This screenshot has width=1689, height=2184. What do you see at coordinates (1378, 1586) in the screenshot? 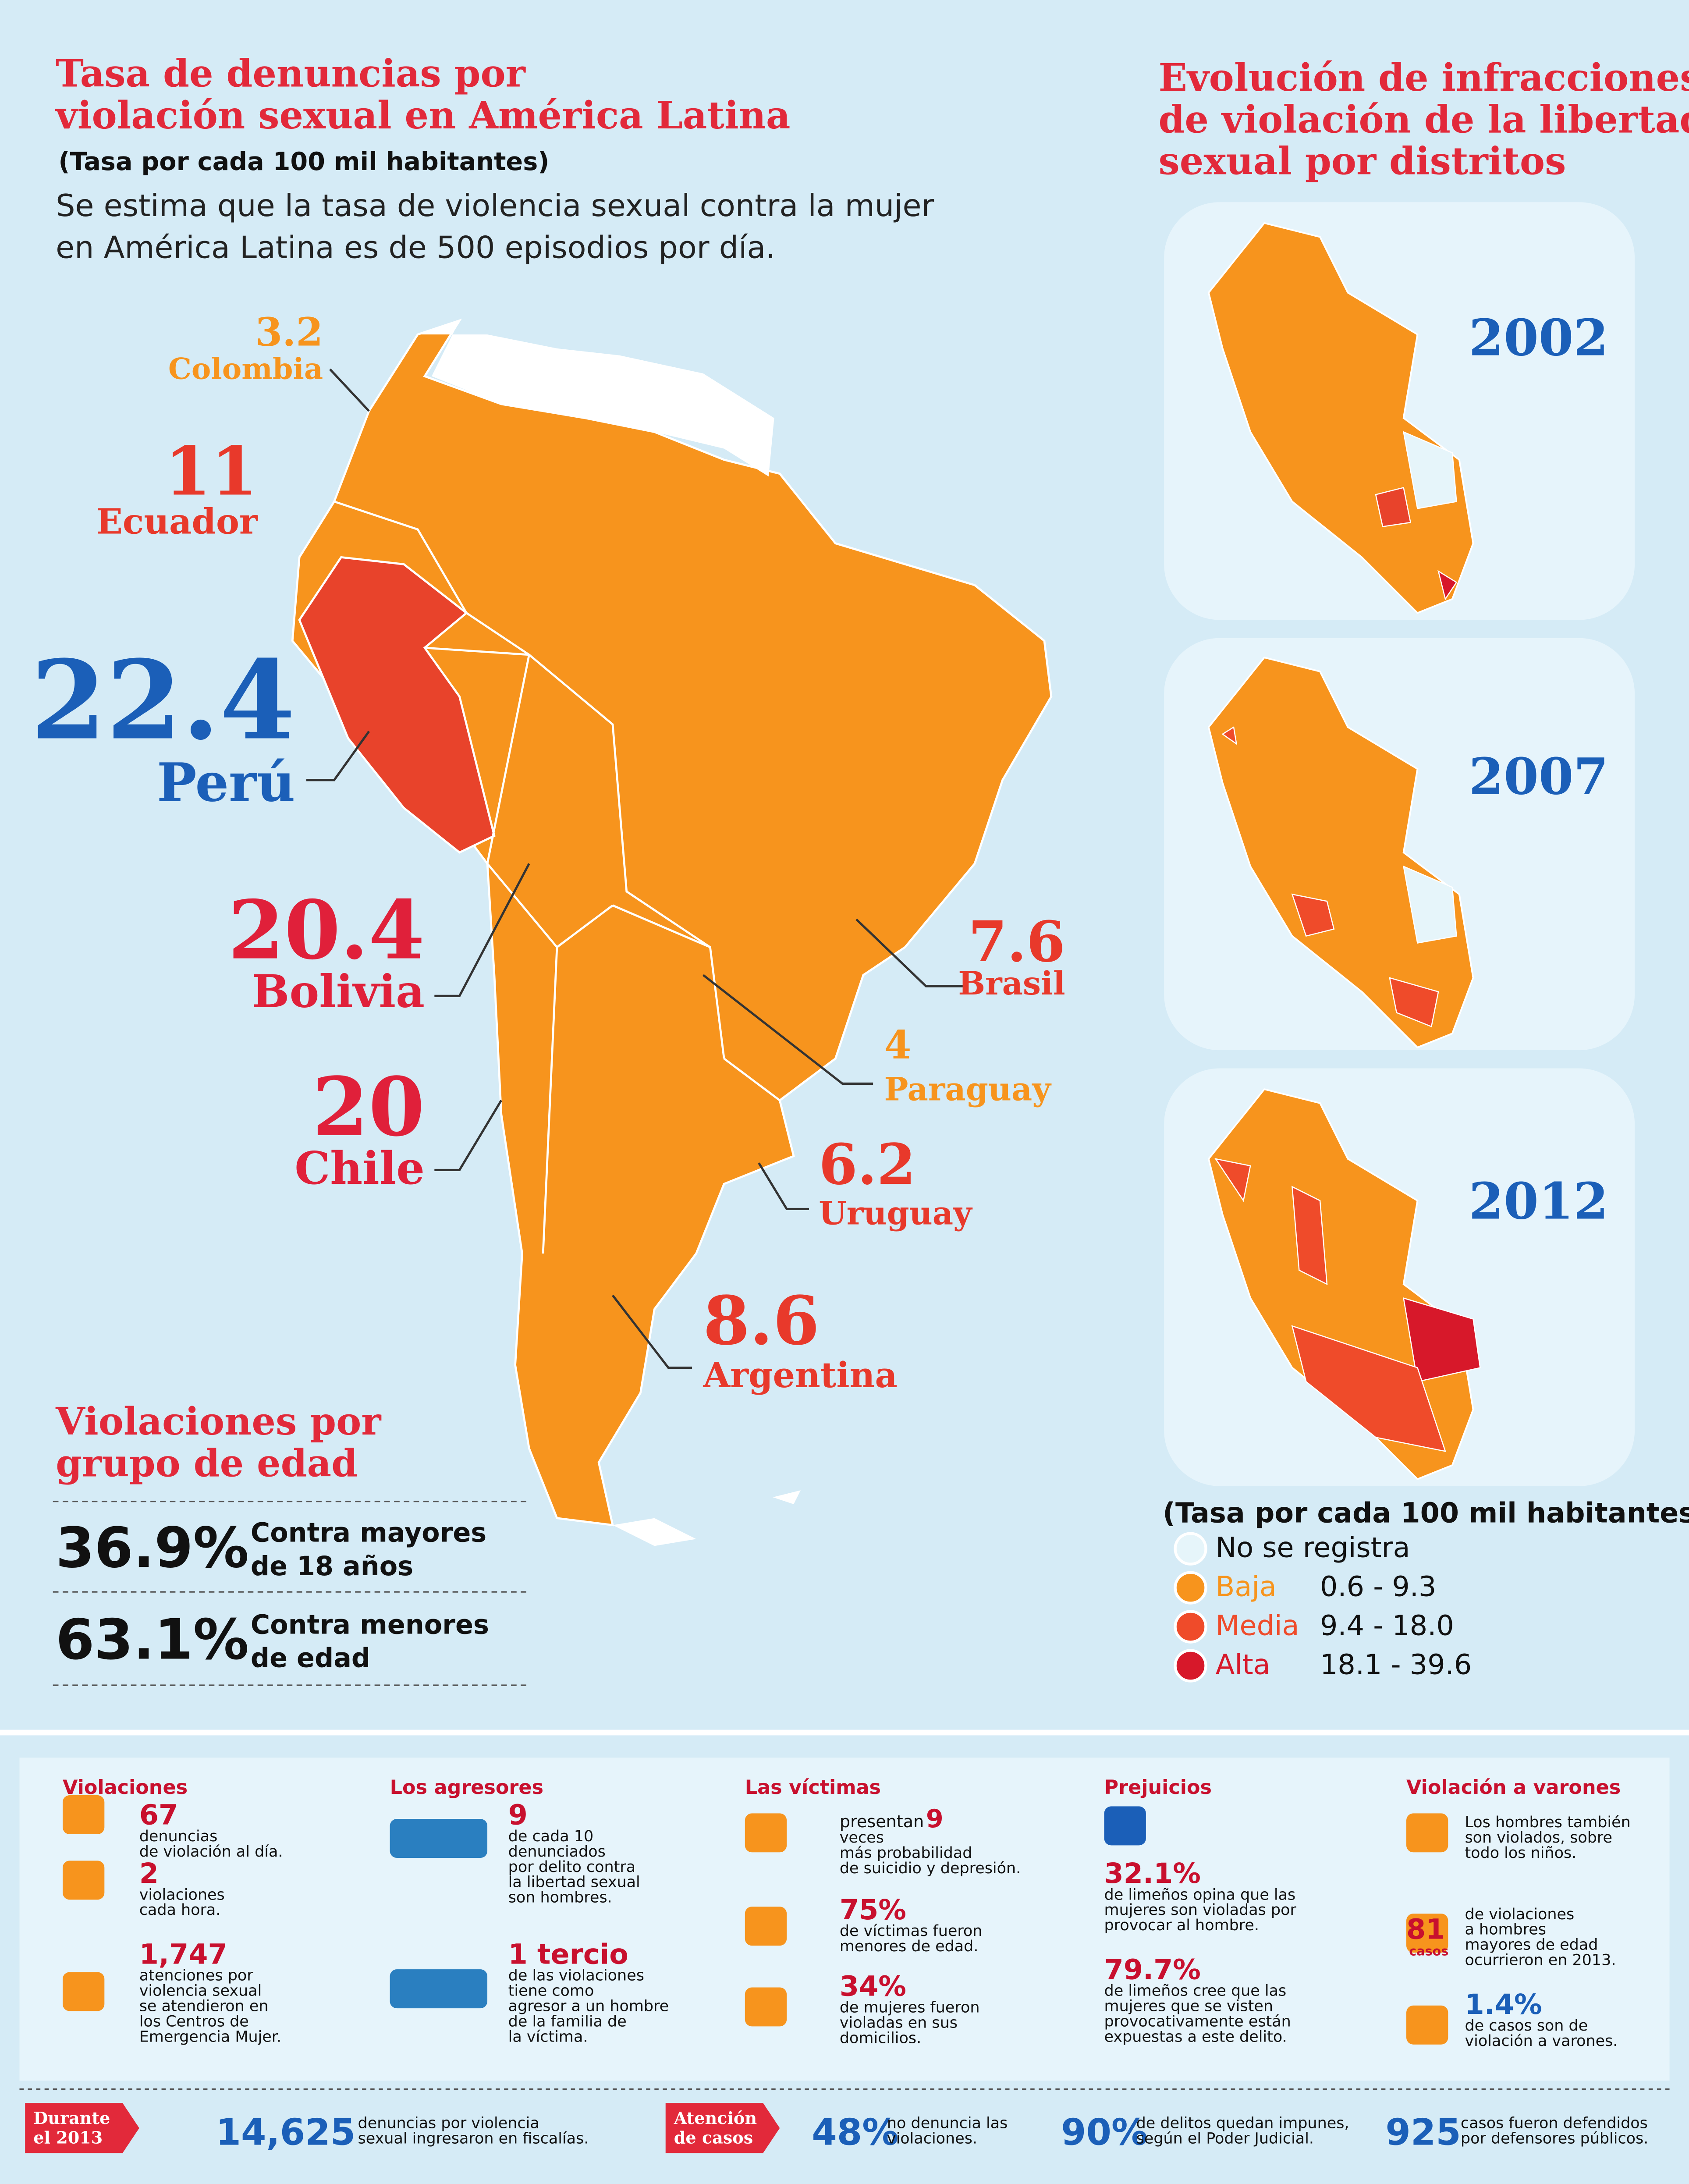
I see `legend-range: 0.6 - 9.3` at bounding box center [1378, 1586].